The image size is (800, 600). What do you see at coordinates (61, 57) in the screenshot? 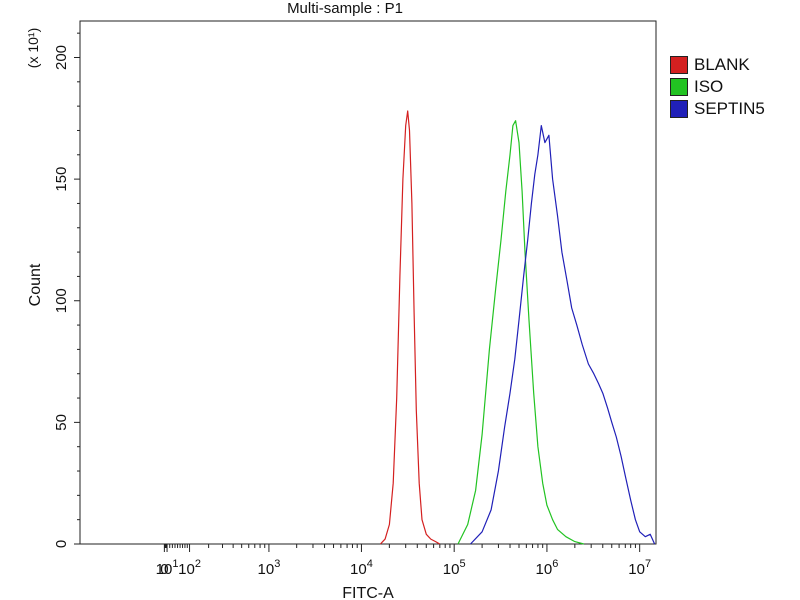
I see `y-tick-label: 200` at bounding box center [61, 57].